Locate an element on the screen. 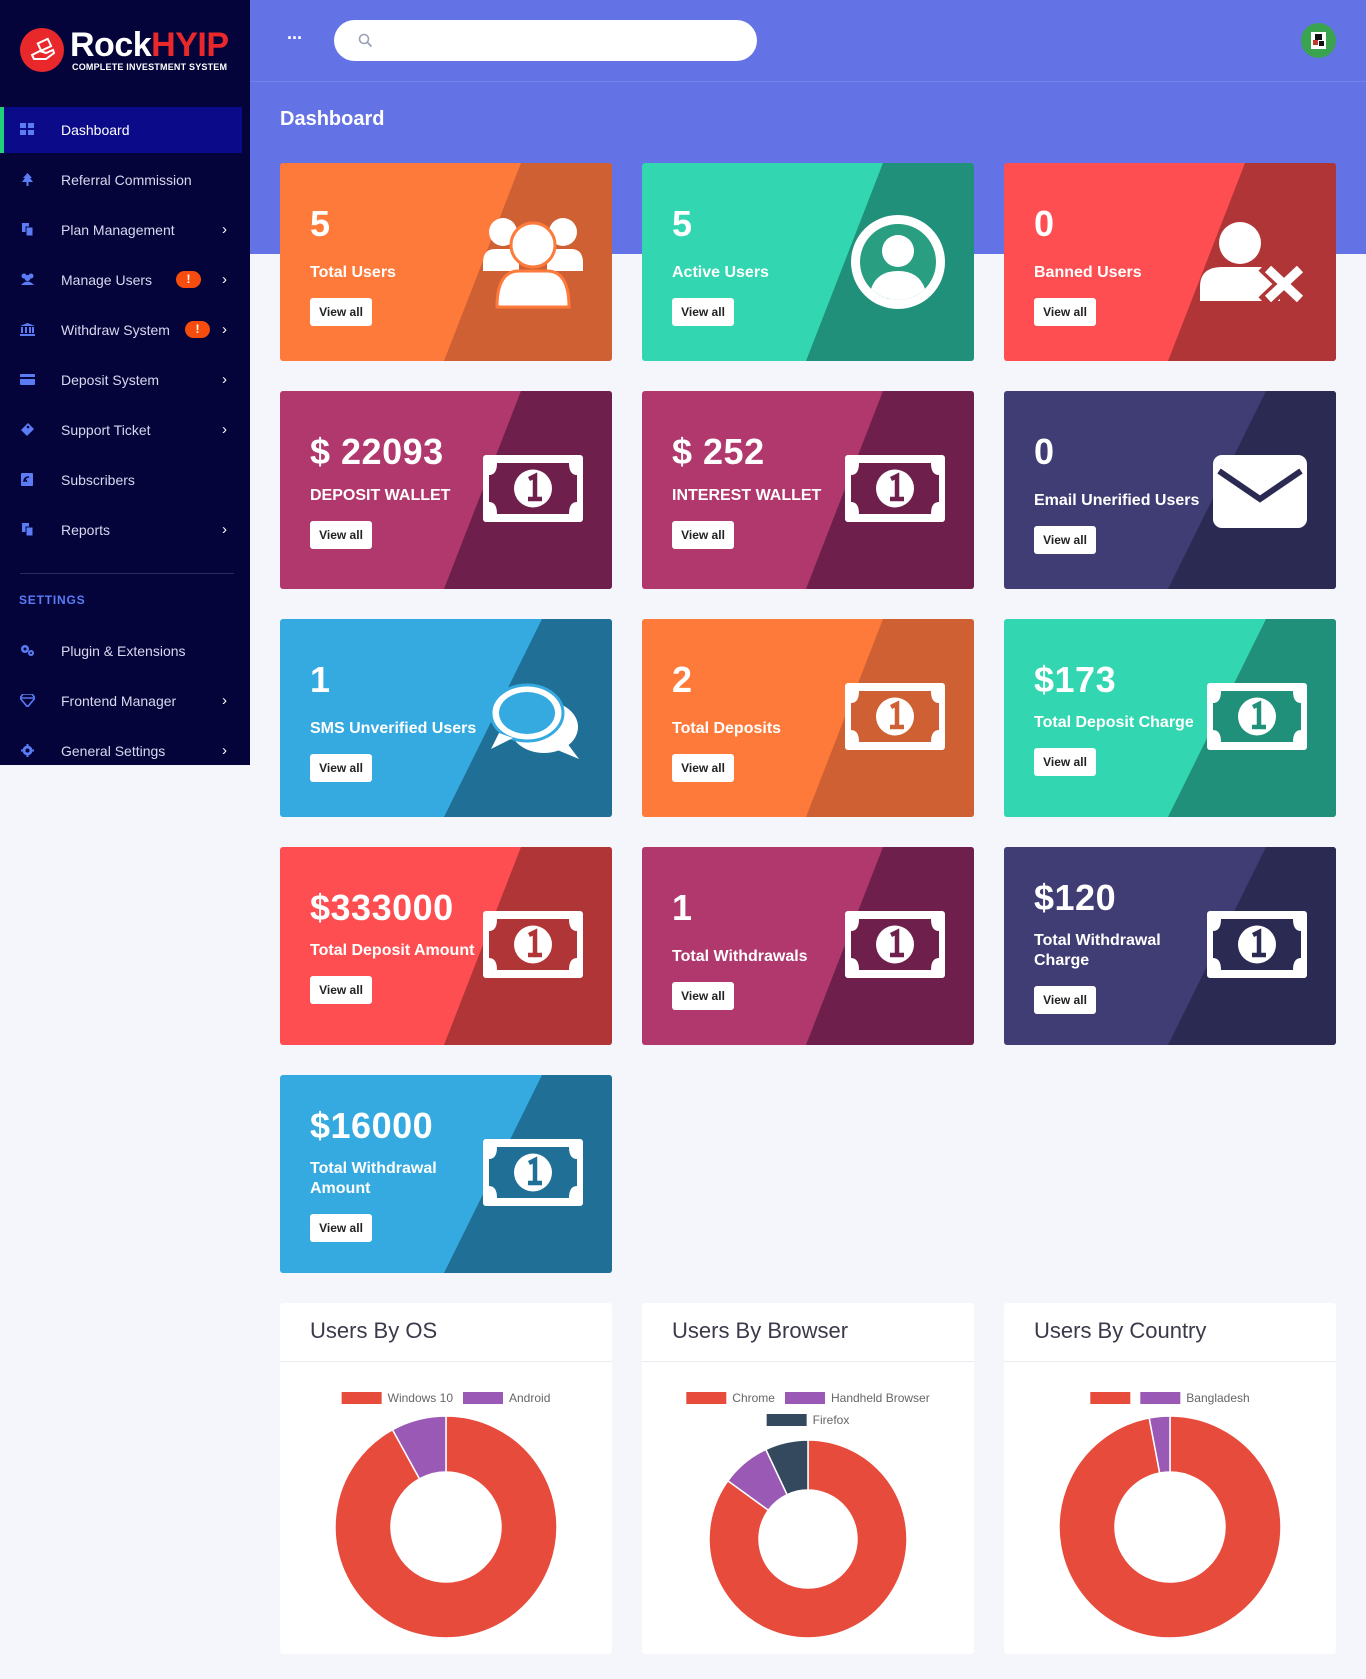  search-input is located at coordinates (561, 41).